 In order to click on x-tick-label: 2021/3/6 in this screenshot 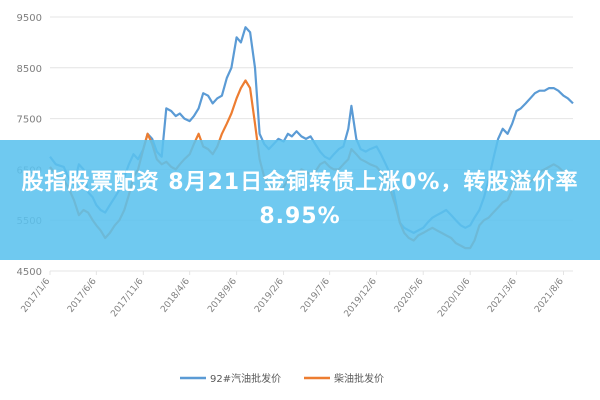, I will do `click(502, 295)`.